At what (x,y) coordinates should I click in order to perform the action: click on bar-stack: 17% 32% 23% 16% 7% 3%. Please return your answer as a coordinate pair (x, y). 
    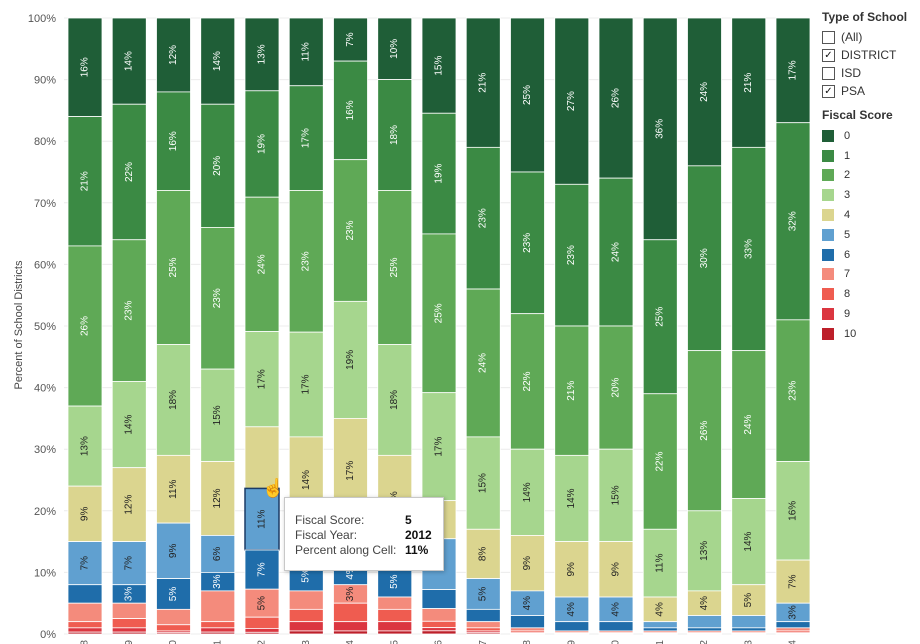
    Looking at the image, I should click on (793, 326).